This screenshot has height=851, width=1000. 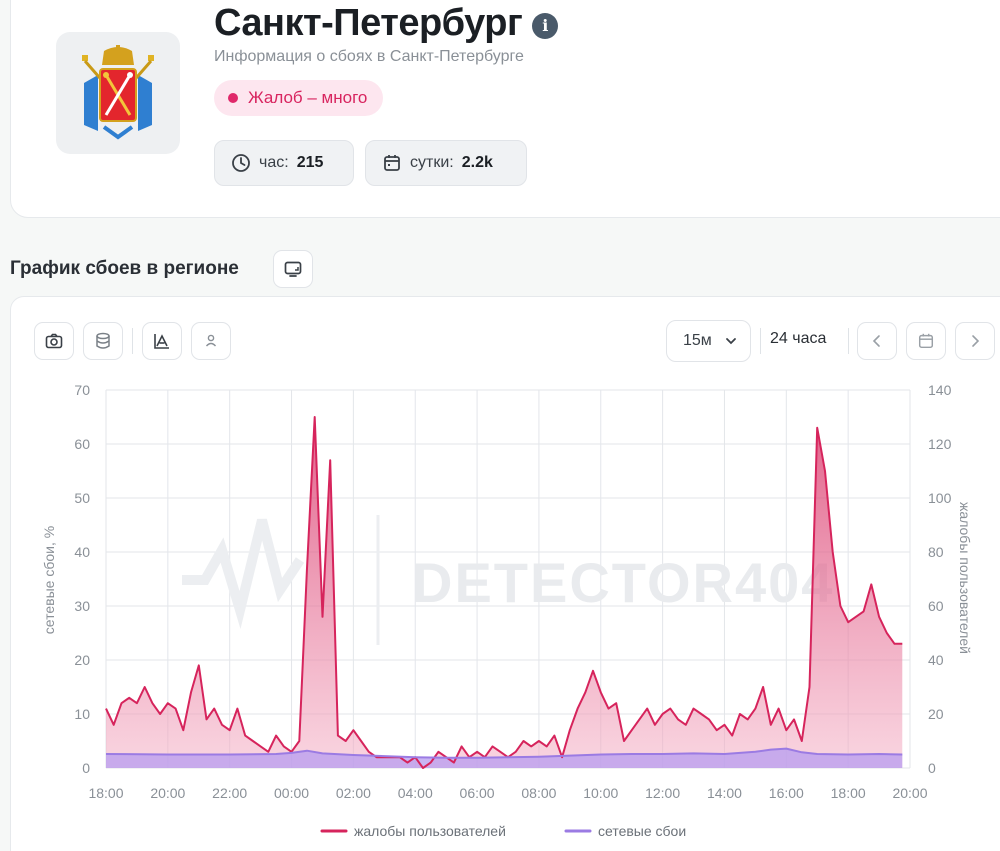 I want to click on interval-select: 15м, so click(x=708, y=341).